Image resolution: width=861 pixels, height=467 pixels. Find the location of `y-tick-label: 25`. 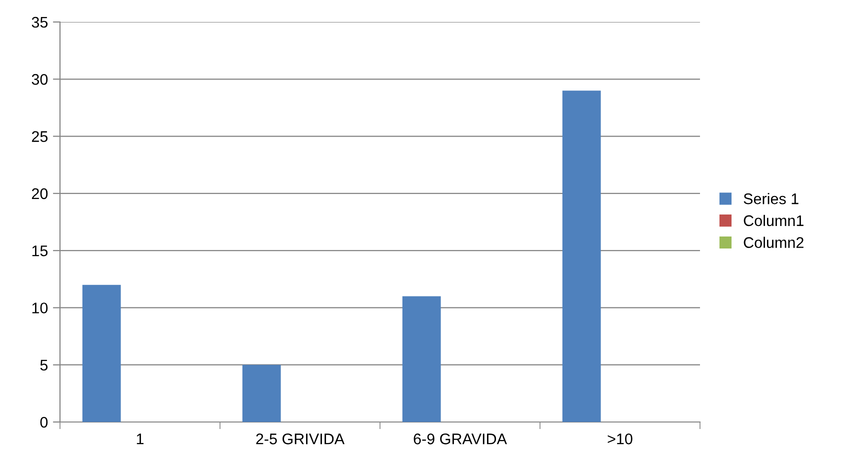

y-tick-label: 25 is located at coordinates (40, 136).